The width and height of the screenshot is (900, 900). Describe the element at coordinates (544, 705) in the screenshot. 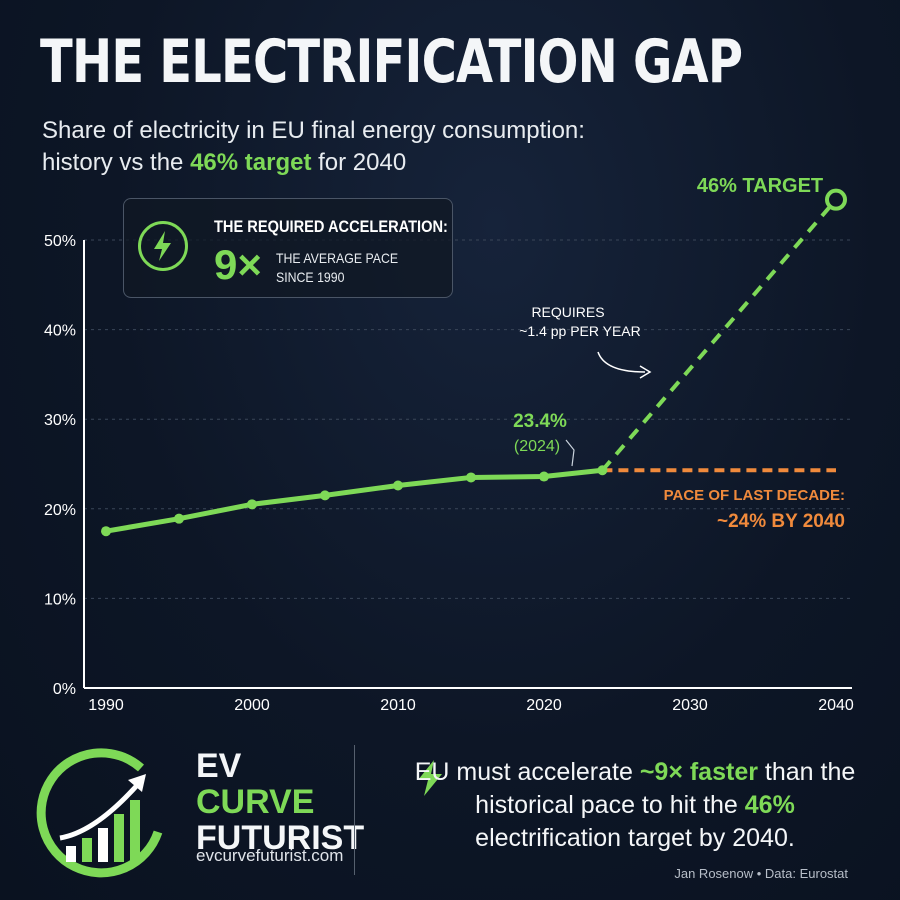

I see `x-tick-label: 2020` at that location.